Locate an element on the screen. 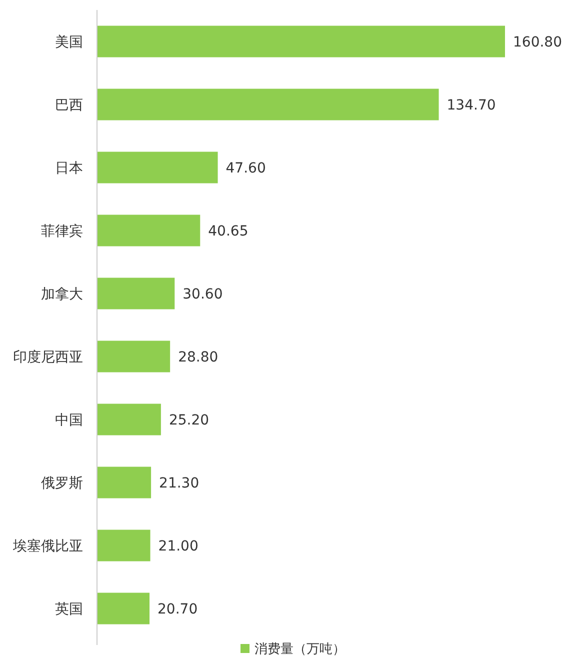  data-label: 160.80 is located at coordinates (537, 42).